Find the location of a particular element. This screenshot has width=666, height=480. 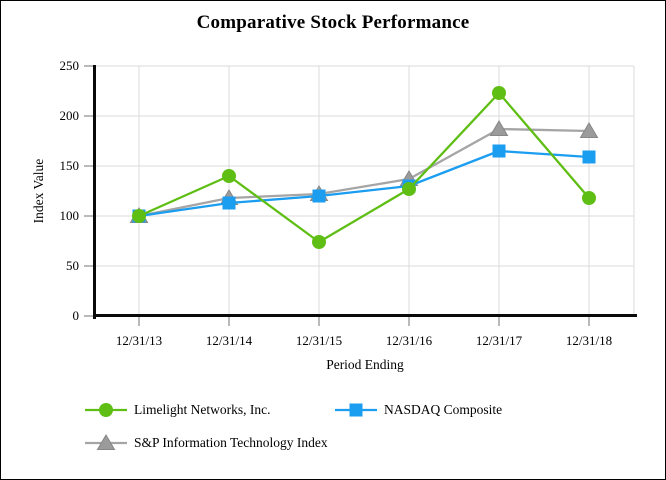

y-tick-label: 250 is located at coordinates (69, 65).